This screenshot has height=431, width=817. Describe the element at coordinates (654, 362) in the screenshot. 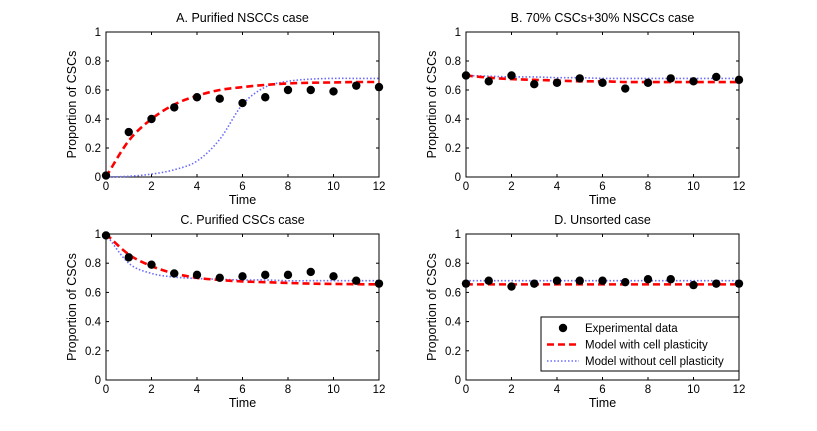

I see `legend-label: Model without cell plasticity` at that location.